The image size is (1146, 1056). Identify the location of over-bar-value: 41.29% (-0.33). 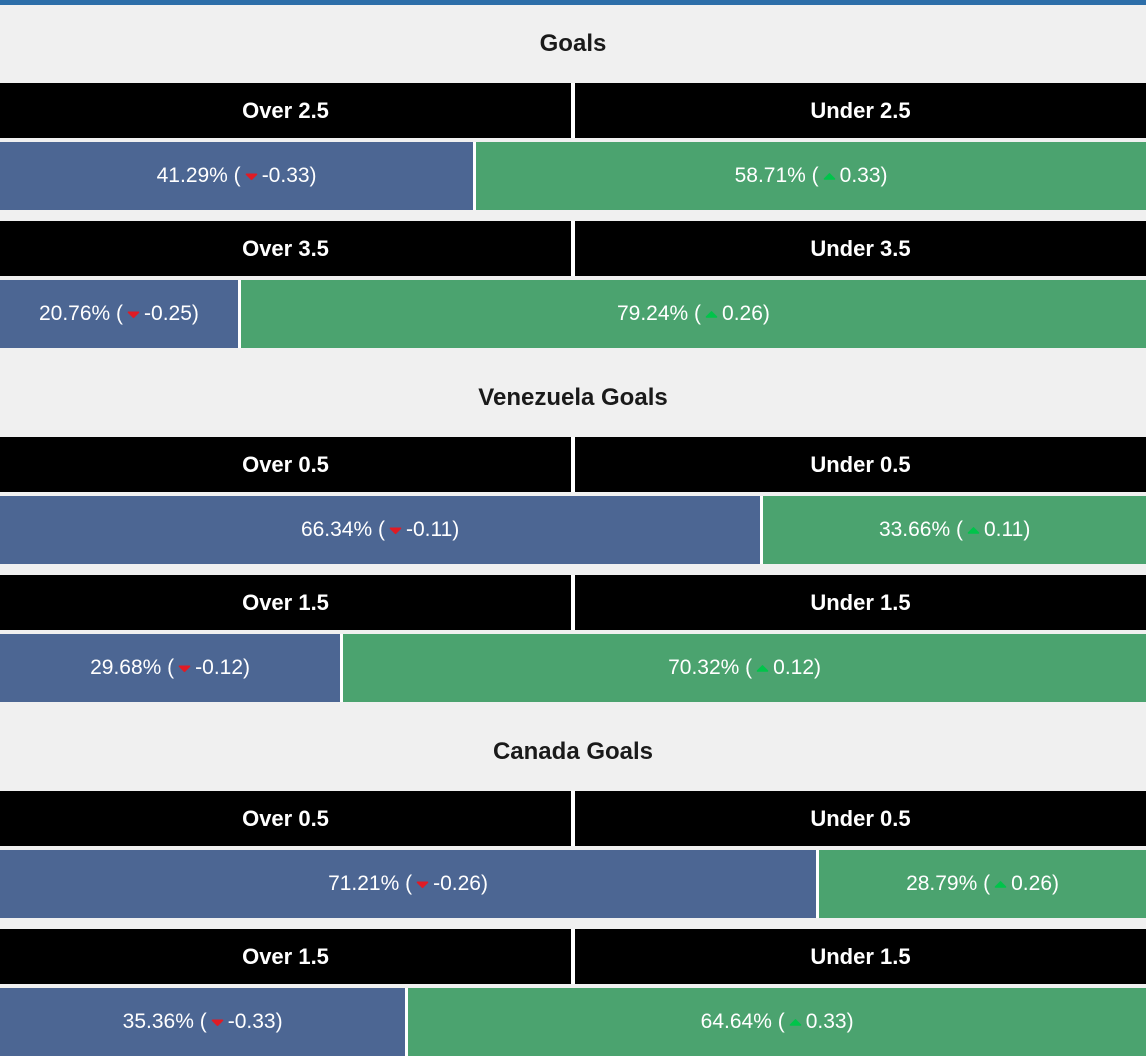
(236, 175).